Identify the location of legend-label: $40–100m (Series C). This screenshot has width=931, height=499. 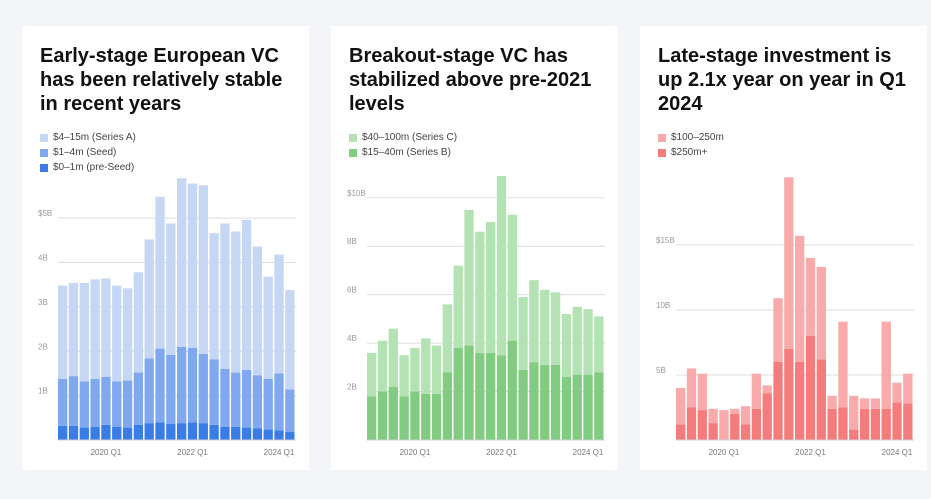
(410, 137).